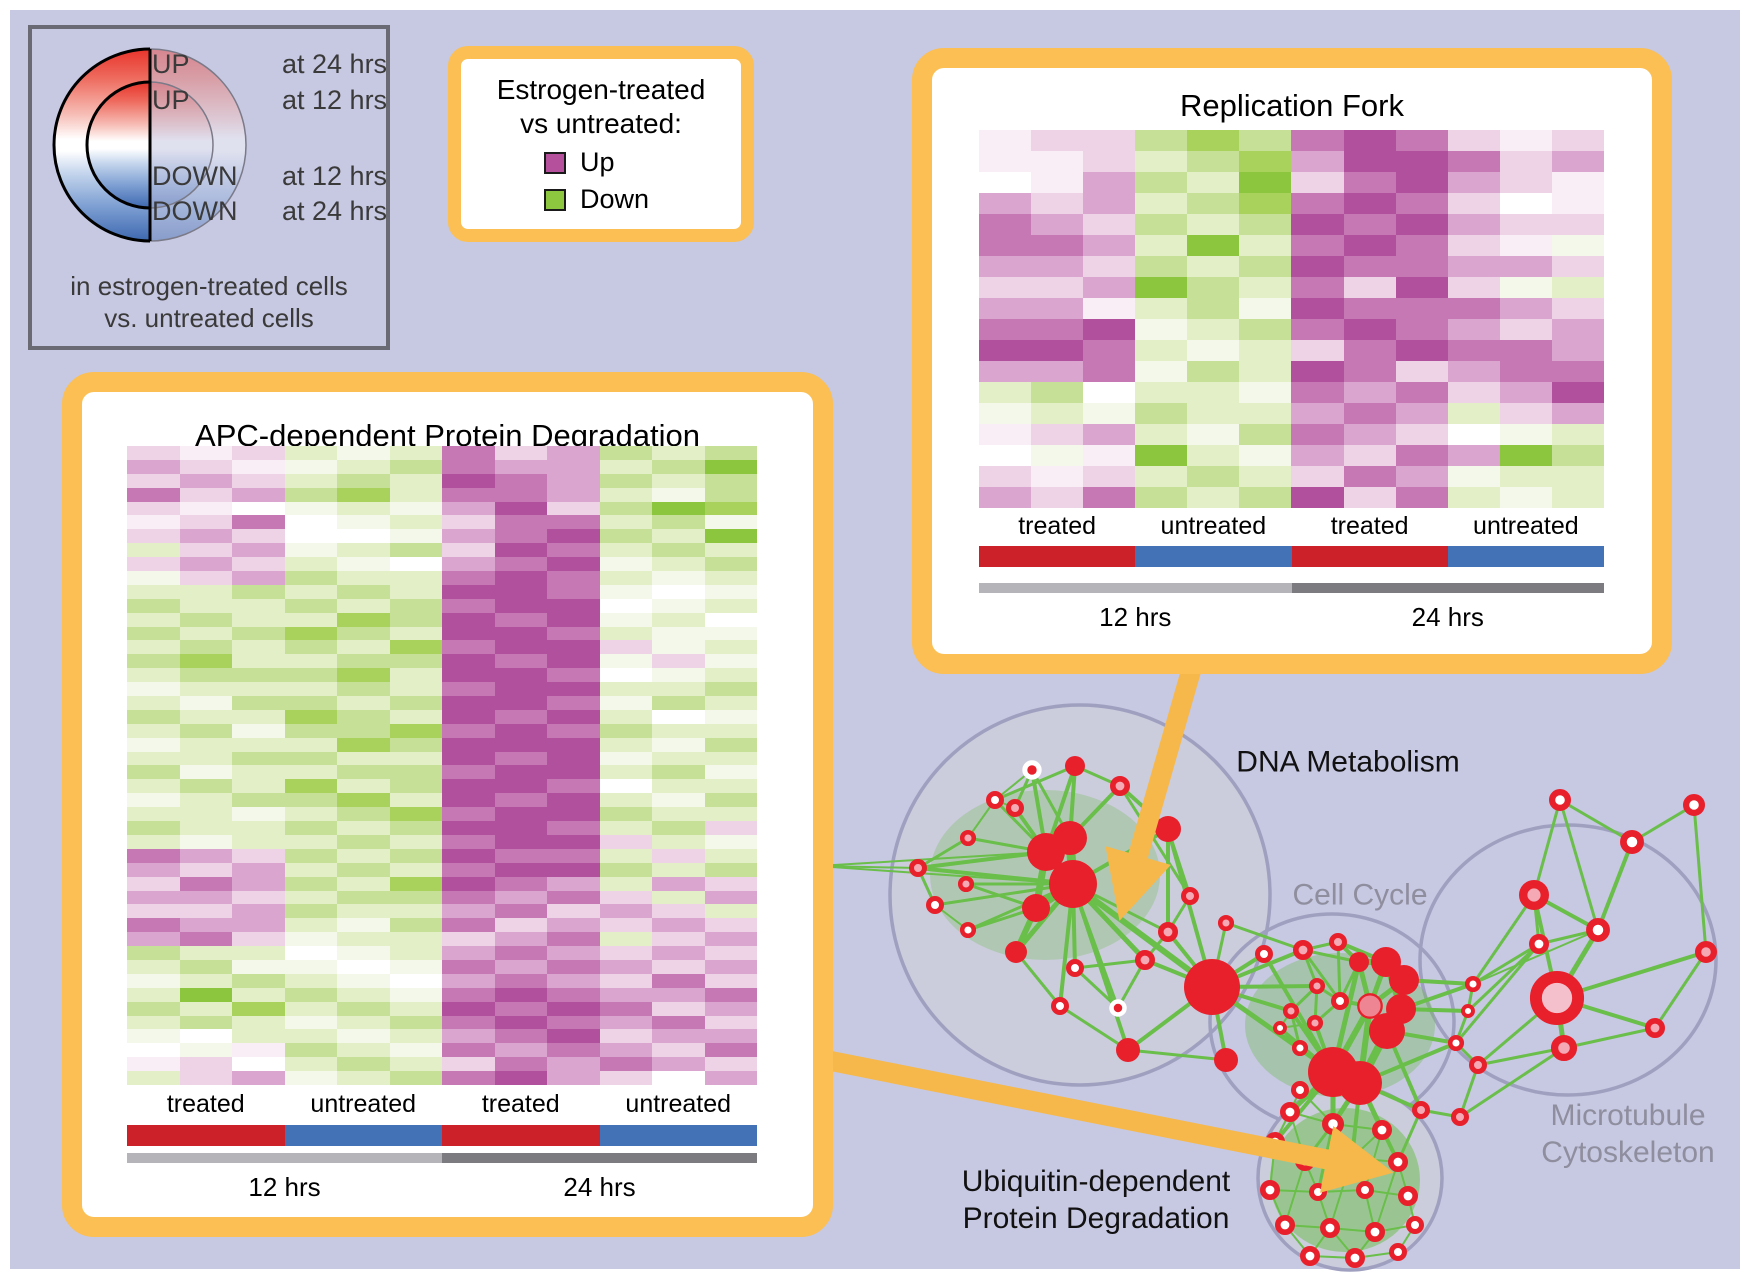 This screenshot has width=1750, height=1279. Describe the element at coordinates (601, 123) in the screenshot. I see `legend-title-line2: vs untreated:` at that location.